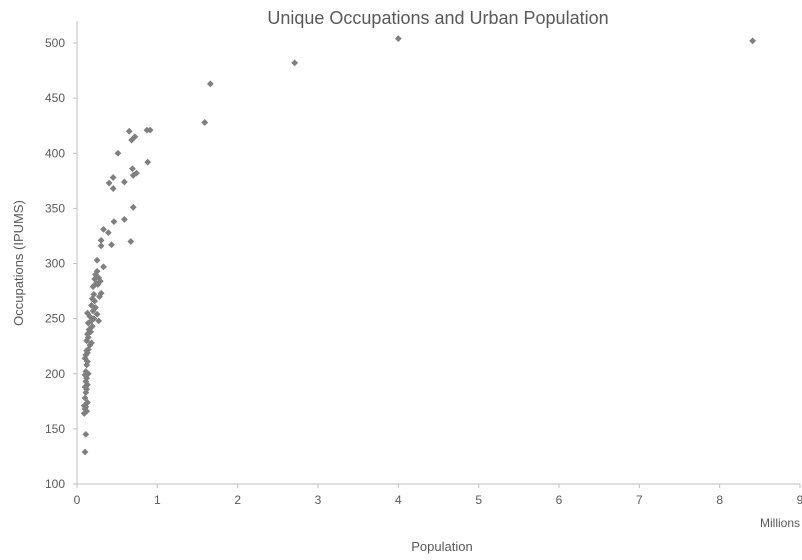 The width and height of the screenshot is (802, 560). I want to click on x-tick-label: 3, so click(318, 500).